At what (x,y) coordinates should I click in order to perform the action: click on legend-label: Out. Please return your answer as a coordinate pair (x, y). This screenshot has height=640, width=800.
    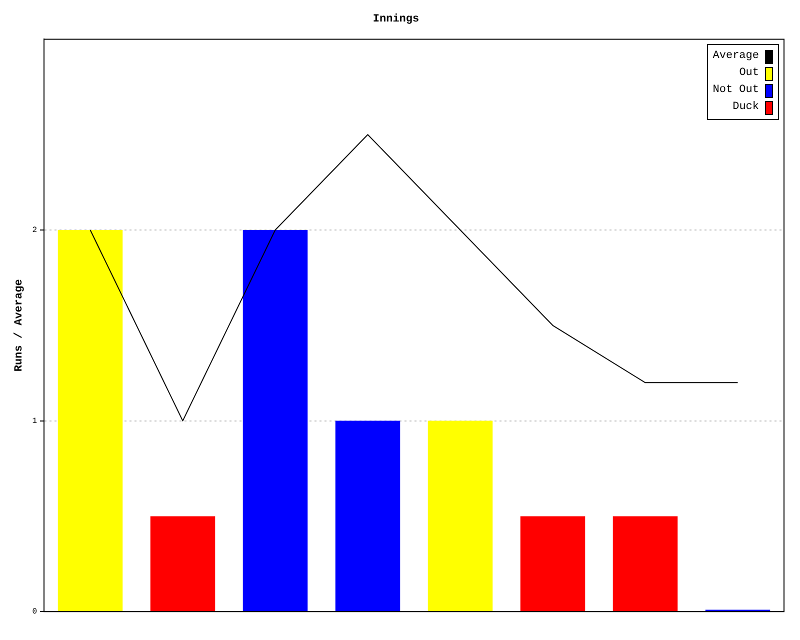
    Looking at the image, I should click on (749, 74).